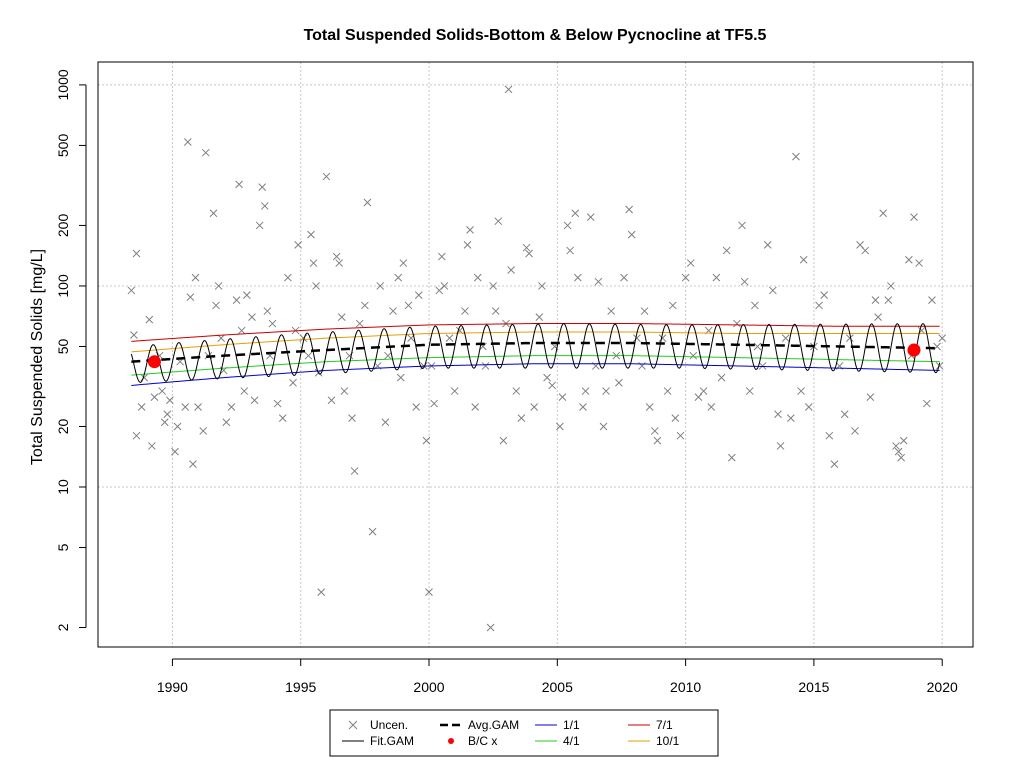  Describe the element at coordinates (392, 741) in the screenshot. I see `legend-label-fit: Fit.GAM` at that location.